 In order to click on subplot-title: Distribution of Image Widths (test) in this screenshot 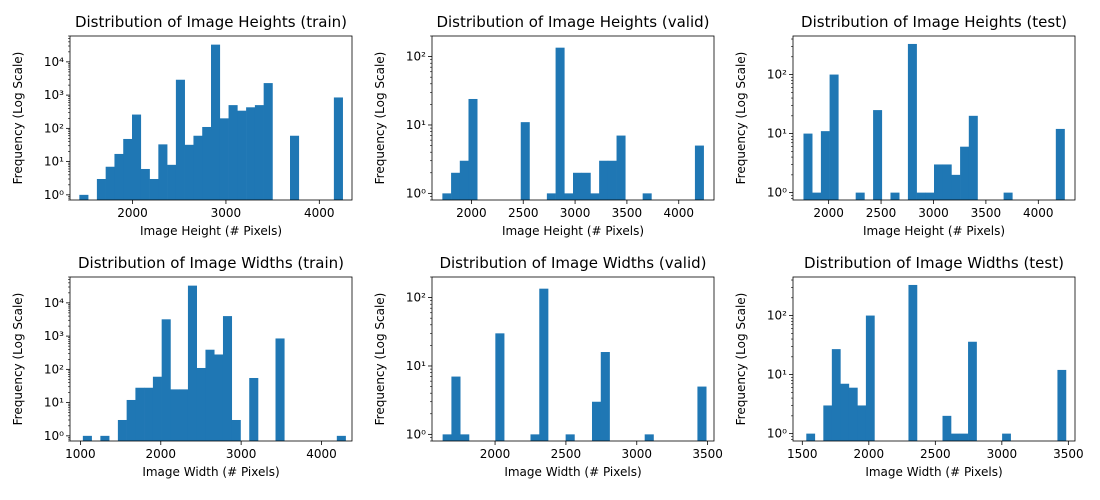, I will do `click(934, 263)`.